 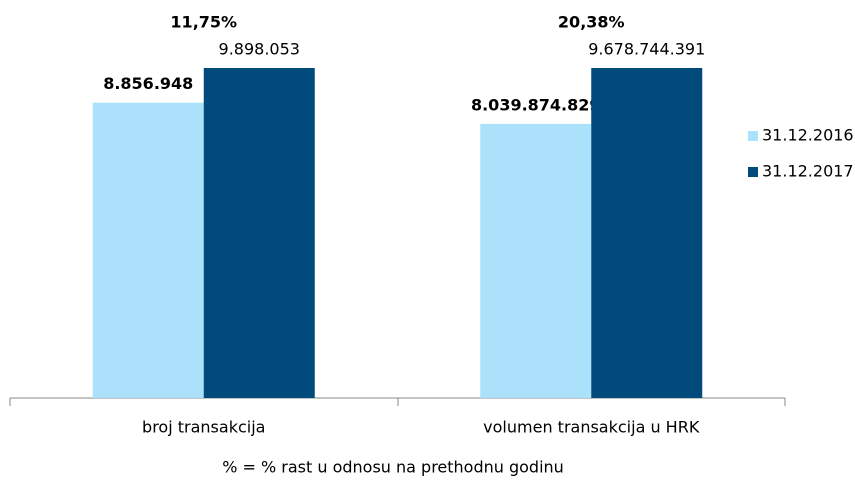 I want to click on note: % = % rast u odnosu na prethodnu godinu, so click(x=393, y=467).